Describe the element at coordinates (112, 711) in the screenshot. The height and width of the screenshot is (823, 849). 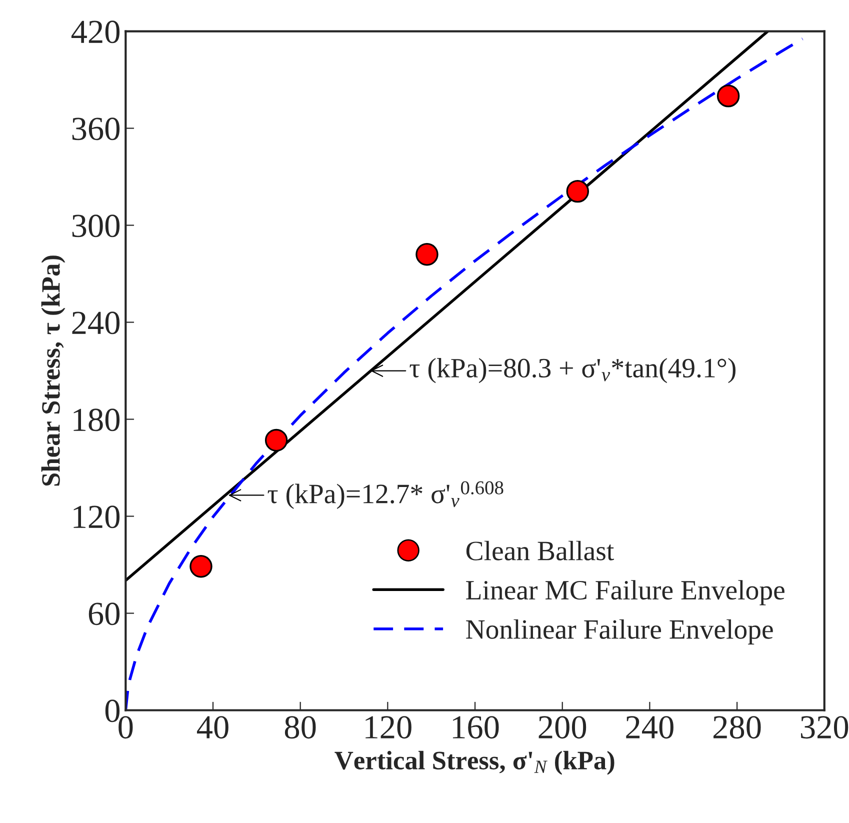
I see `y-tick-label: 0` at that location.